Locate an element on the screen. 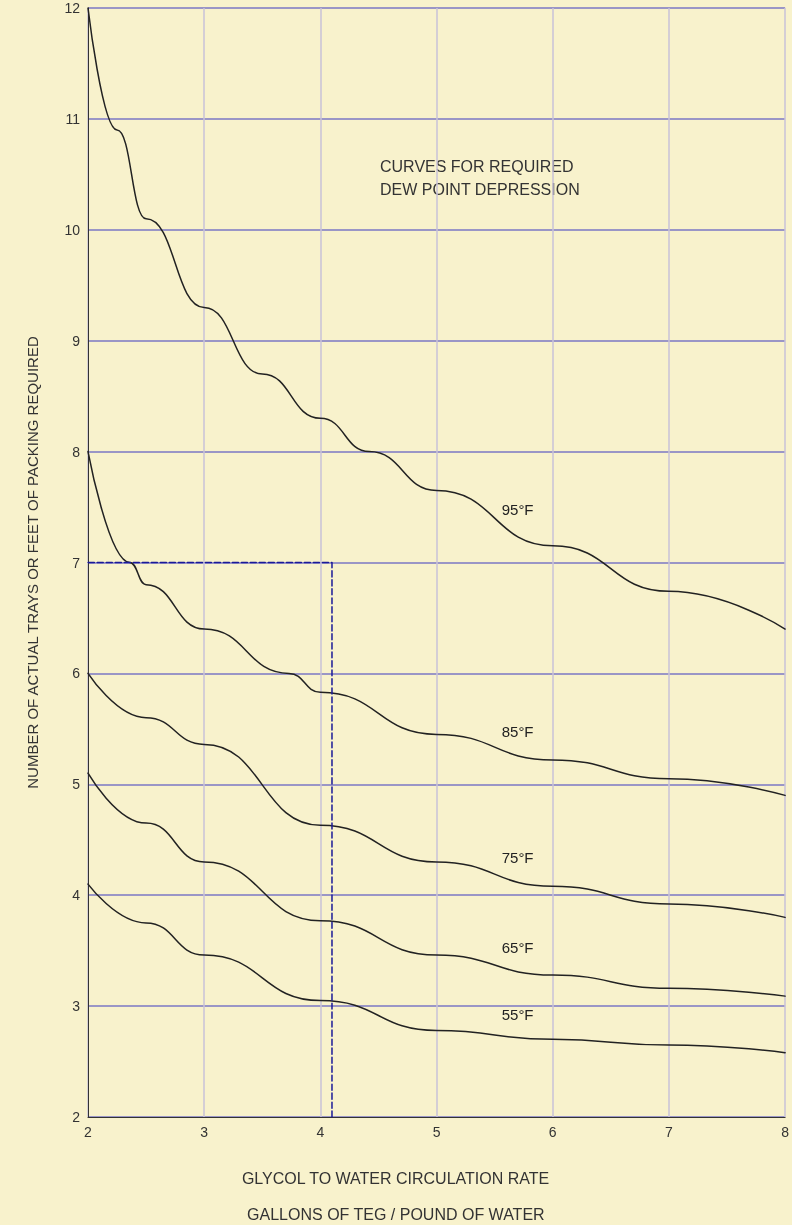 The width and height of the screenshot is (792, 1225). line-series is located at coordinates (436, 968).